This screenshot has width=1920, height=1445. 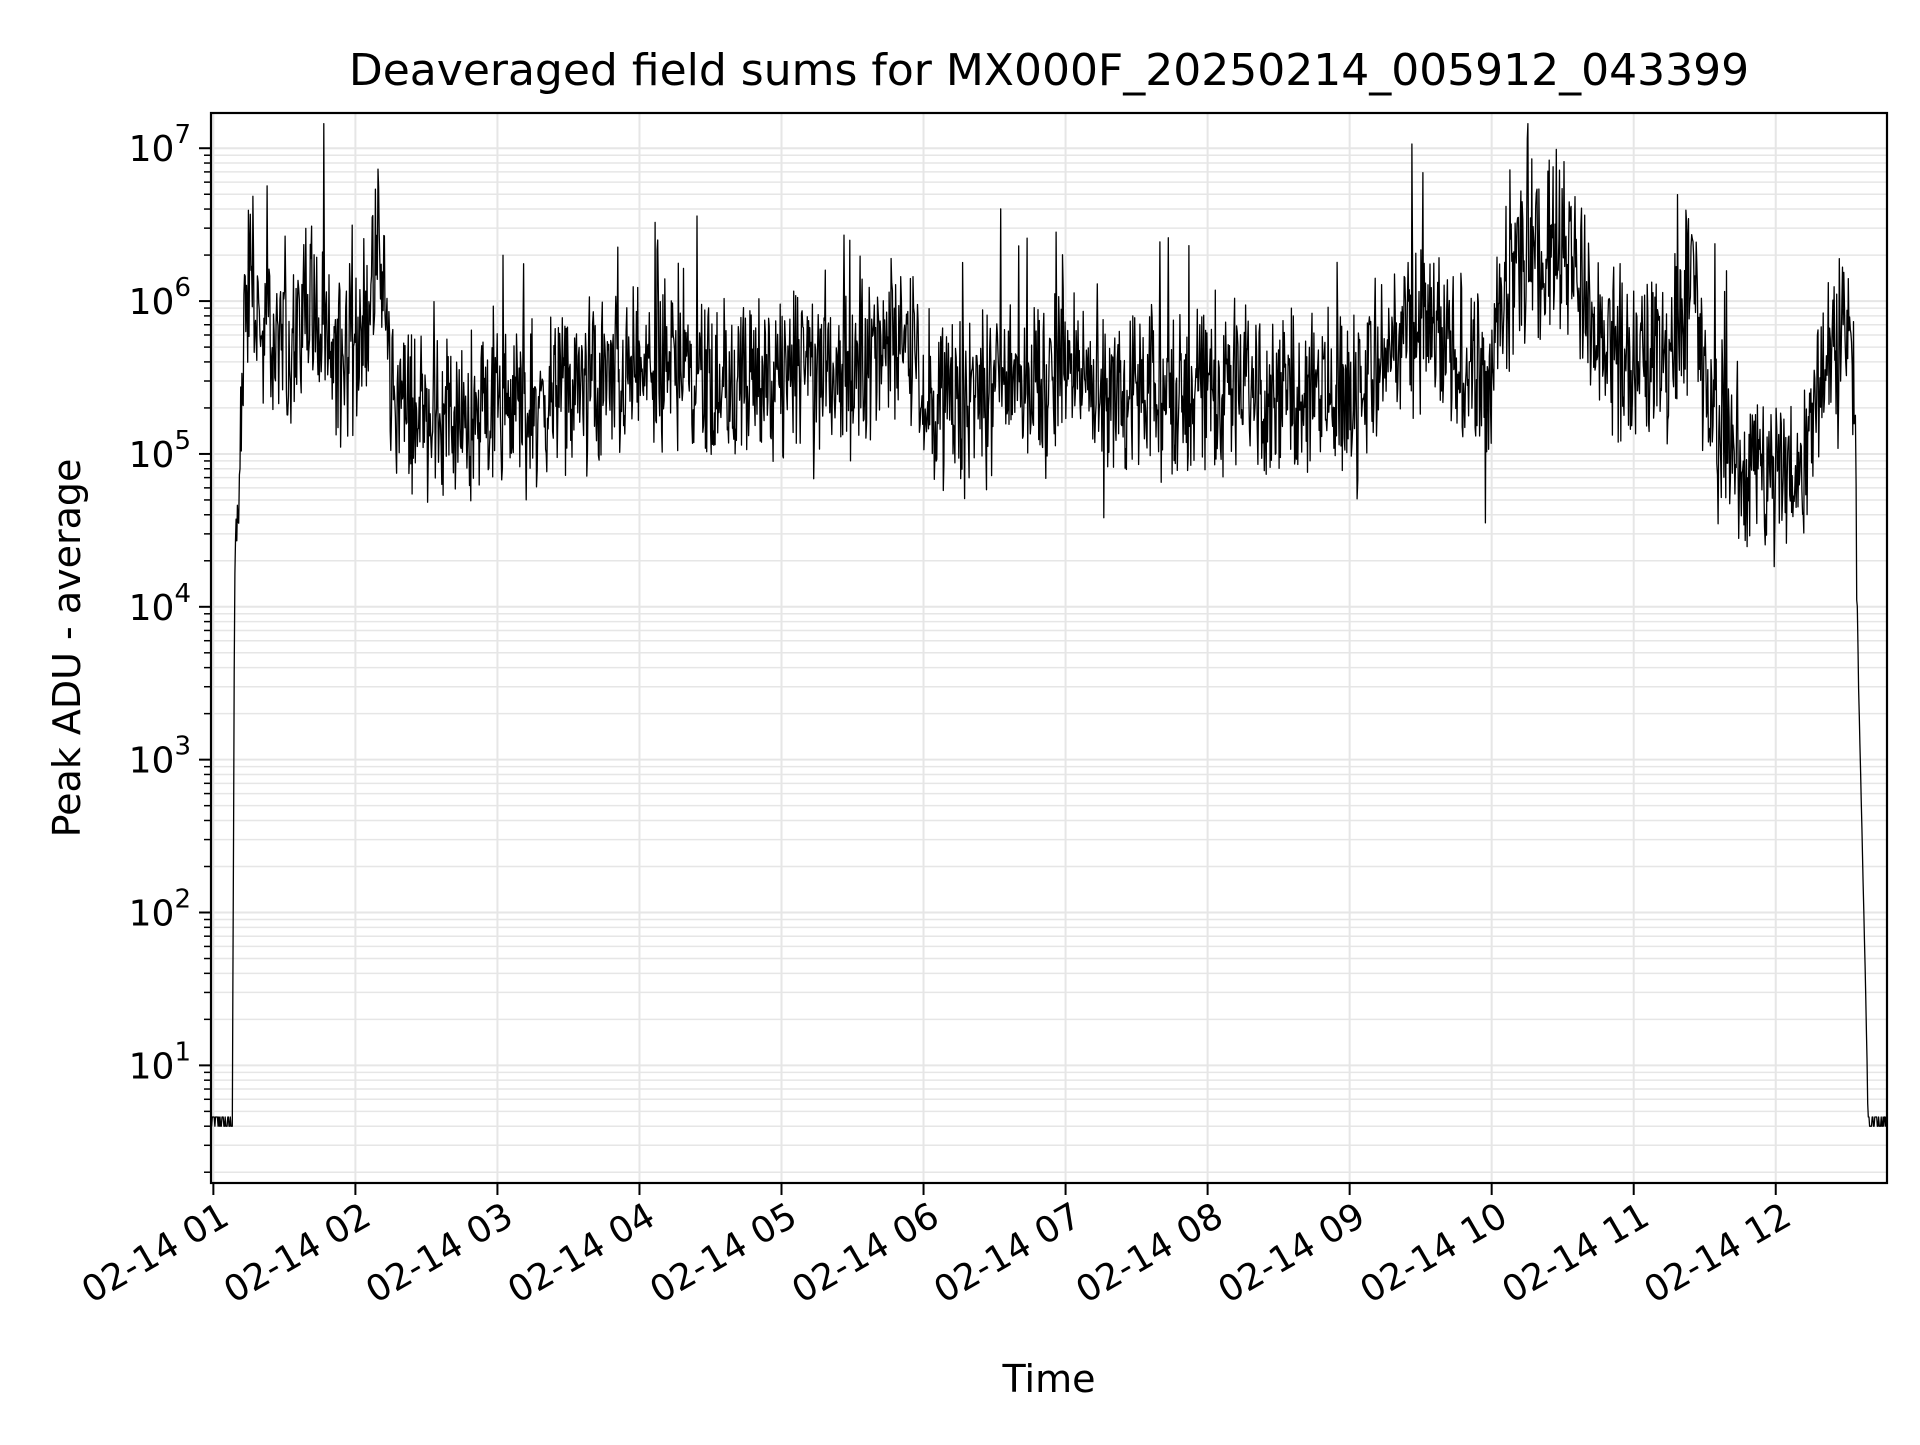 What do you see at coordinates (1049, 1379) in the screenshot?
I see `x-axis-label: Time` at bounding box center [1049, 1379].